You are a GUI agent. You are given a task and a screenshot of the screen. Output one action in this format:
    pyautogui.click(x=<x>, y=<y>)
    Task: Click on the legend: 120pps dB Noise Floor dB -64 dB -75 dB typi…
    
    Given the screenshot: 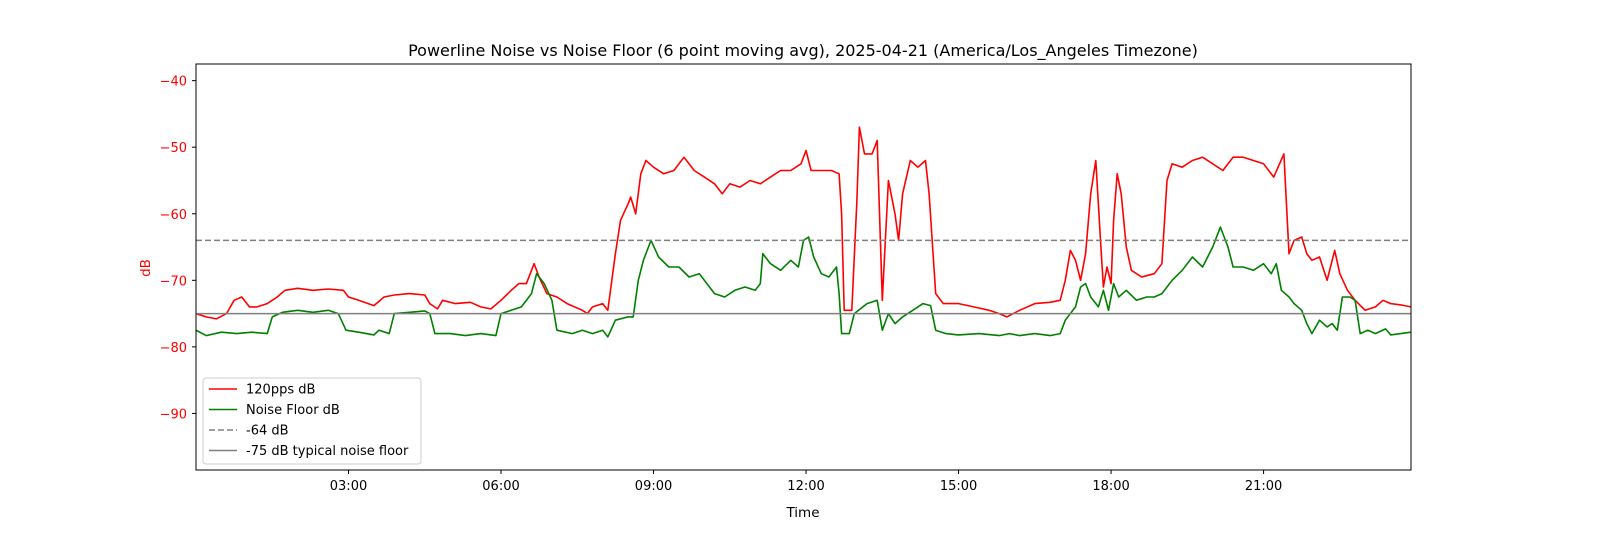 What is the action you would take?
    pyautogui.click(x=312, y=421)
    